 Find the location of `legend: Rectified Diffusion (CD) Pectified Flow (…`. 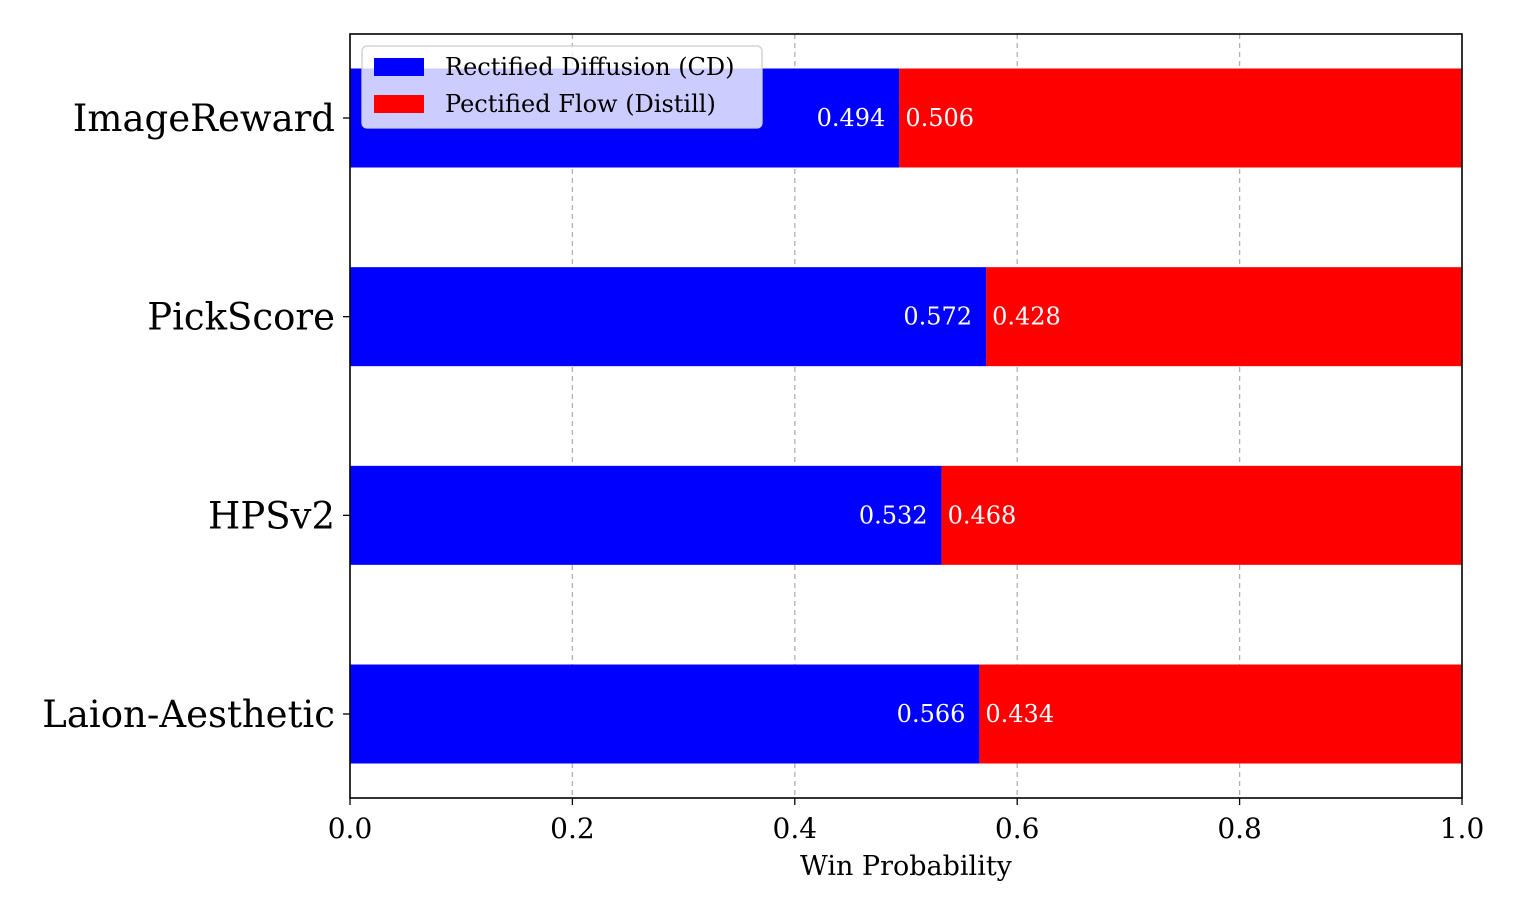

legend: Rectified Diffusion (CD) Pectified Flow (… is located at coordinates (562, 87).